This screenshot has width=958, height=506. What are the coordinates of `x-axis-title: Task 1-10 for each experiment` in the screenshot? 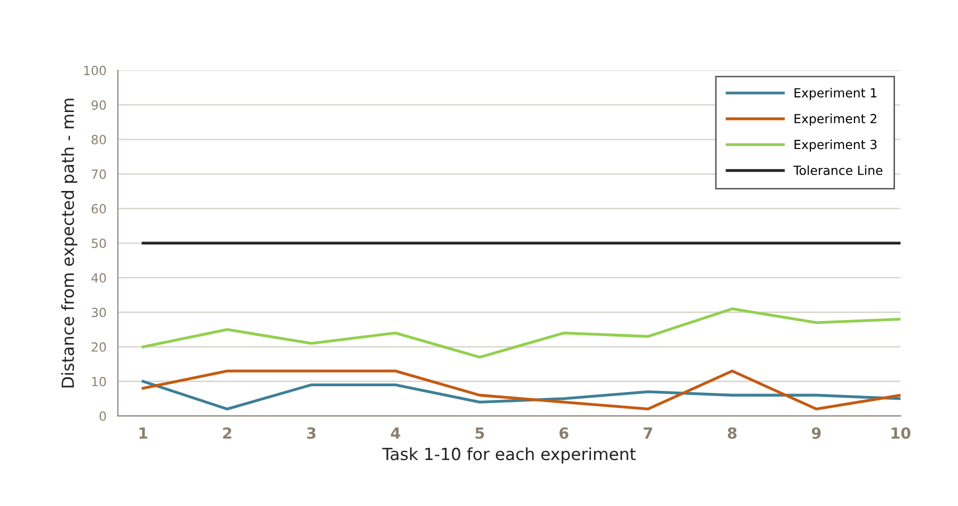 It's located at (509, 455).